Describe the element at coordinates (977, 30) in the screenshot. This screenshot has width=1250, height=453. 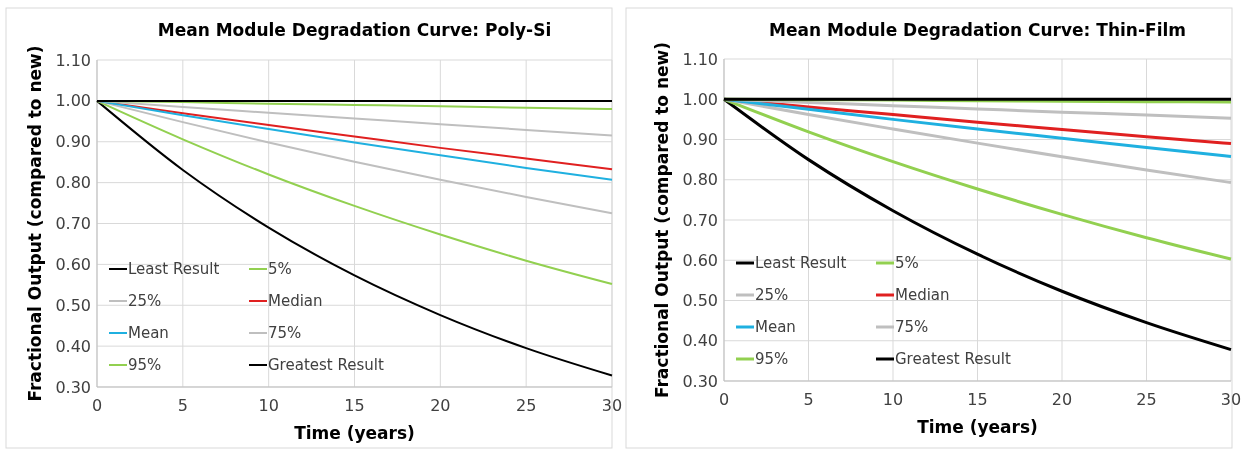
I see `chart-title: Mean Module Degradation Curve: Thin-Film` at that location.